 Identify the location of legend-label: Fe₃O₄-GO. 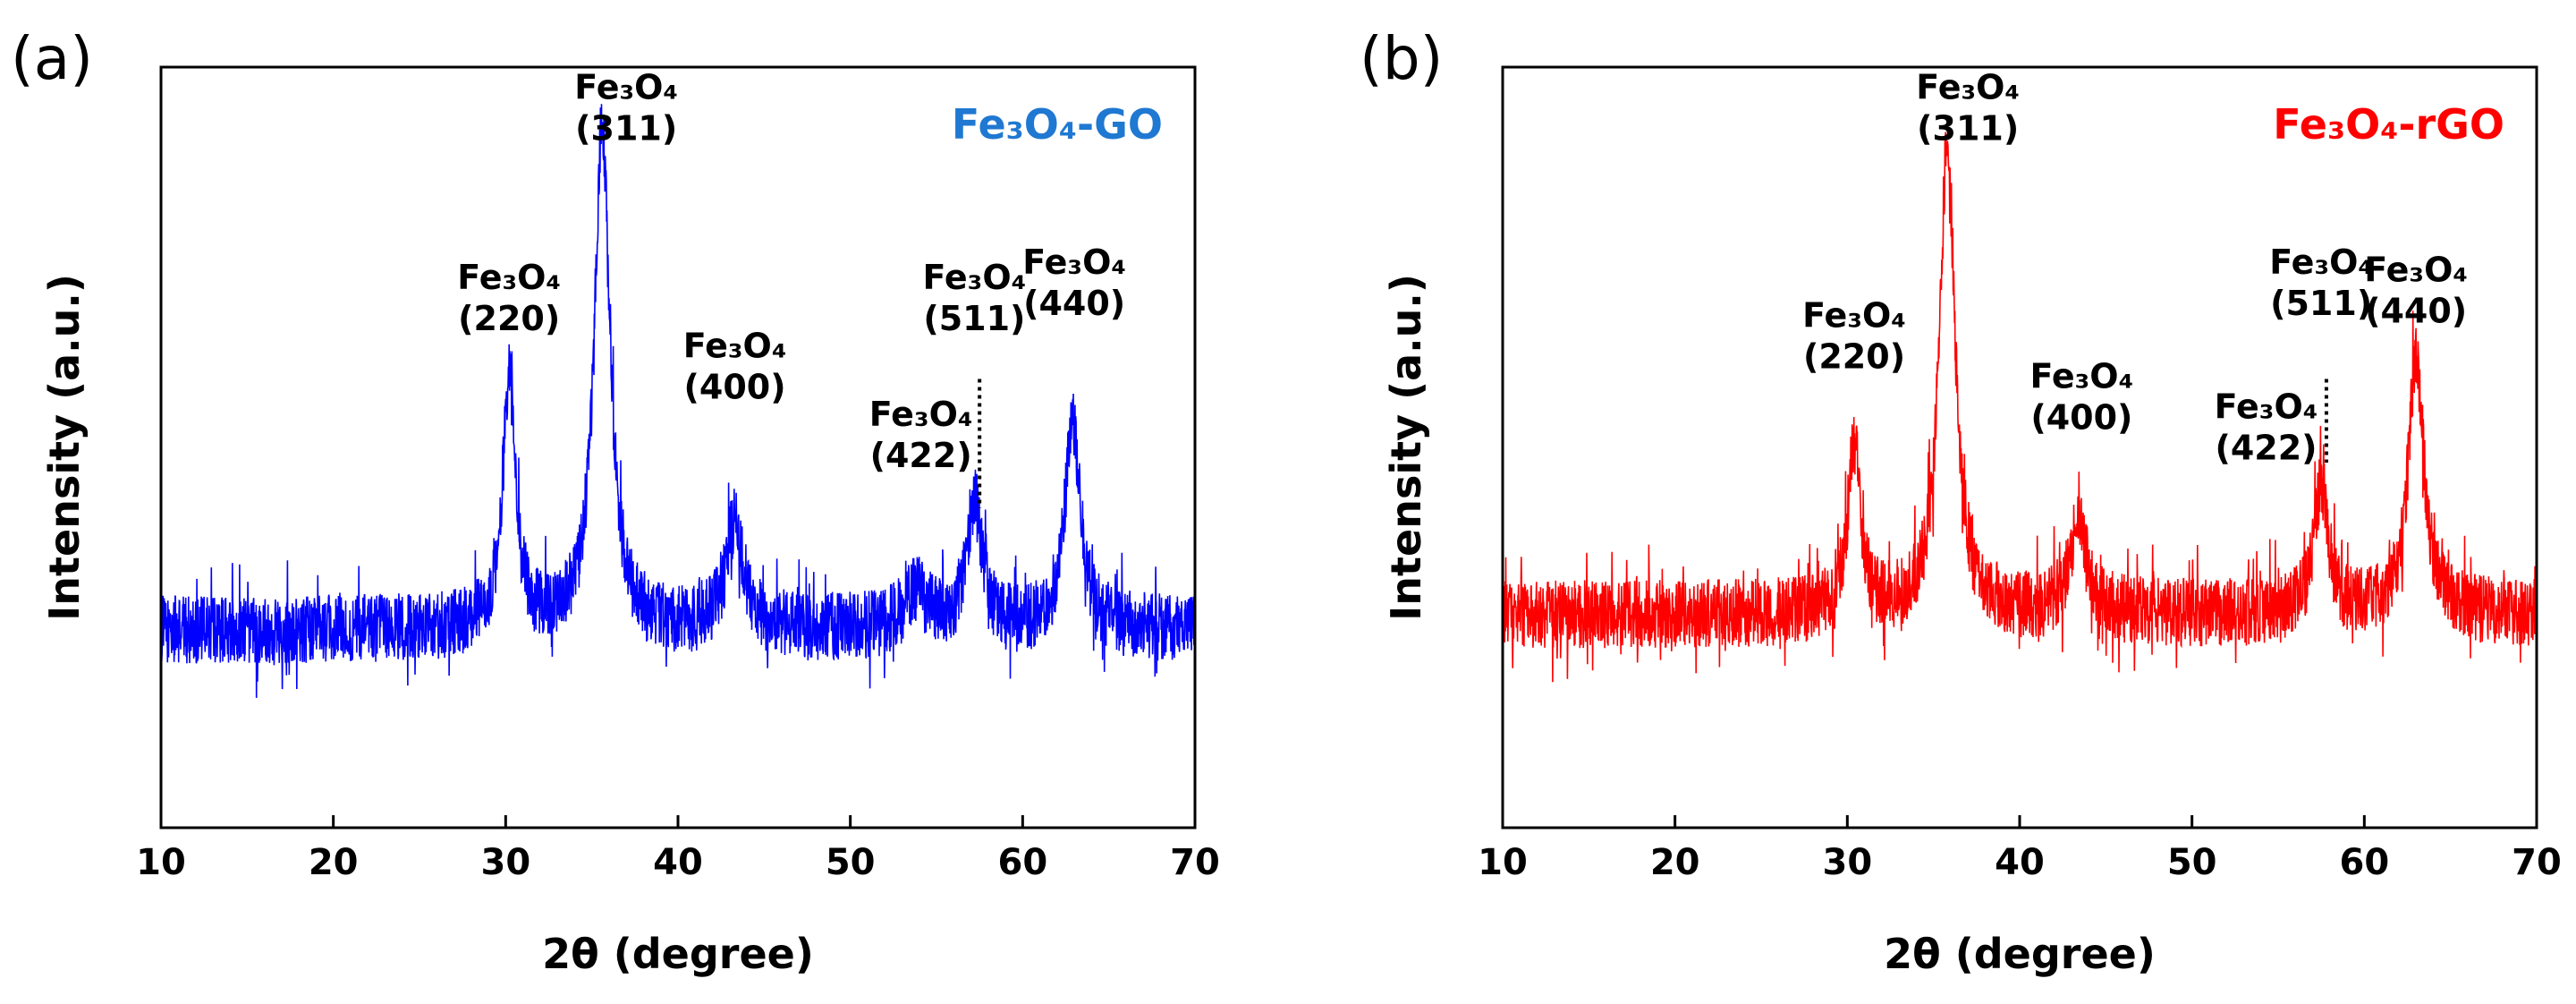
(1057, 124).